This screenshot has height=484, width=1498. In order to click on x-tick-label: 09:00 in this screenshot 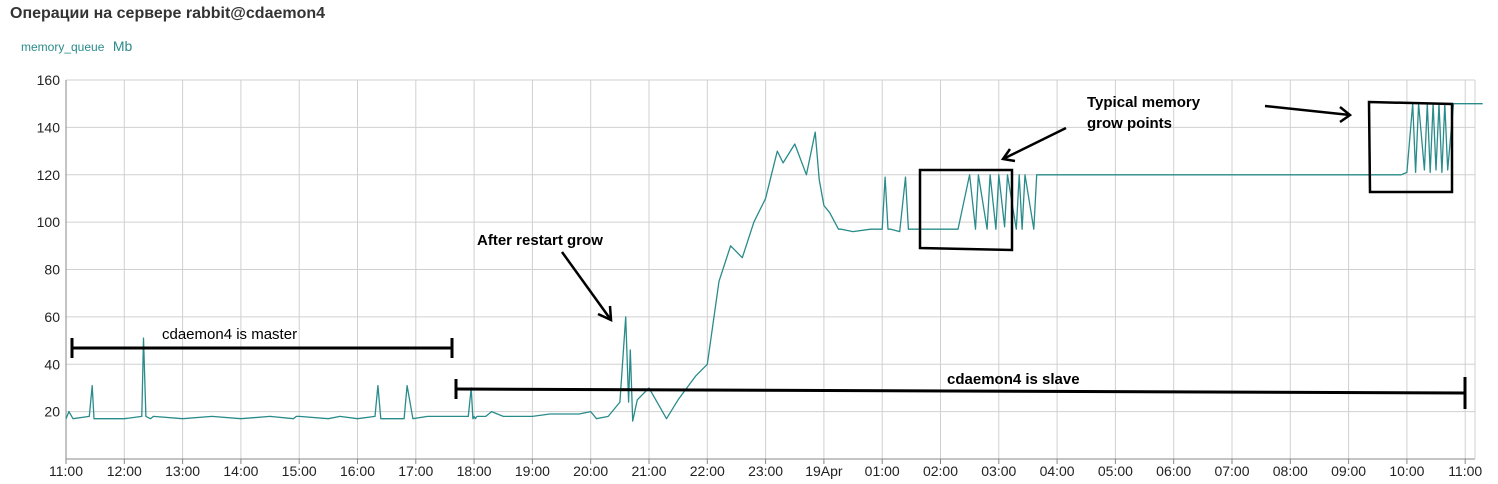, I will do `click(1348, 471)`.